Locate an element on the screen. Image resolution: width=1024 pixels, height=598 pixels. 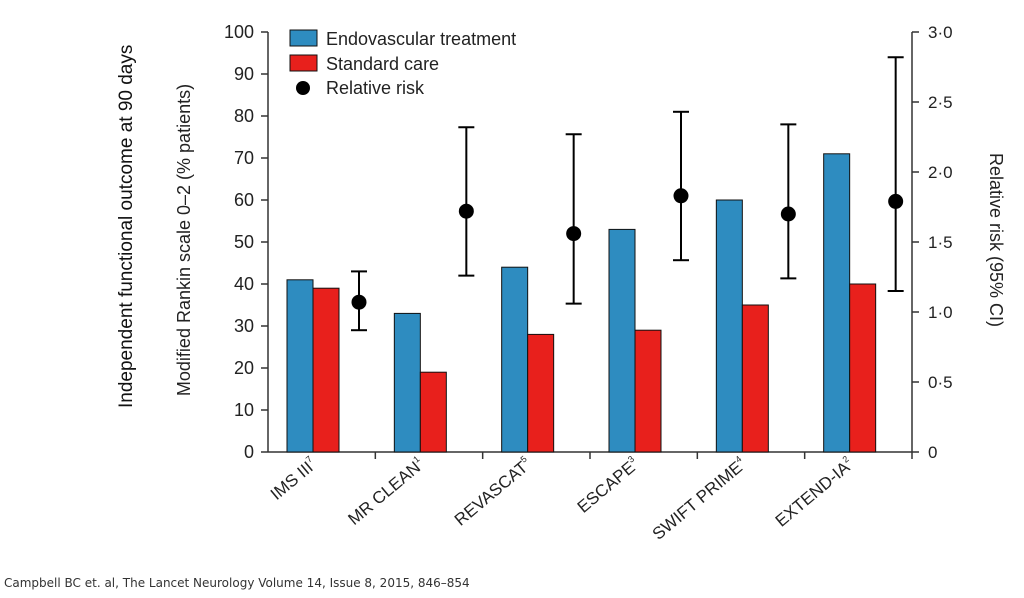
category-label: MR CLEAN1 is located at coordinates (386, 491).